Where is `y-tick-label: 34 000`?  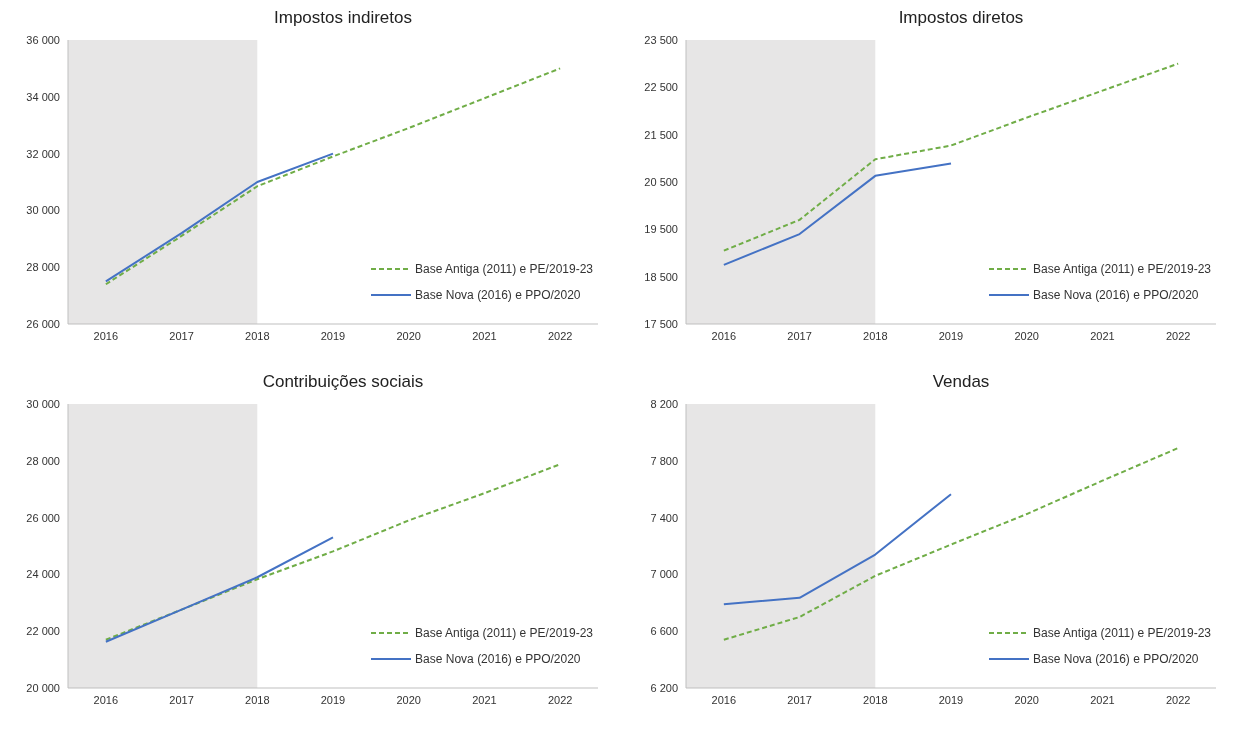
y-tick-label: 34 000 is located at coordinates (43, 96).